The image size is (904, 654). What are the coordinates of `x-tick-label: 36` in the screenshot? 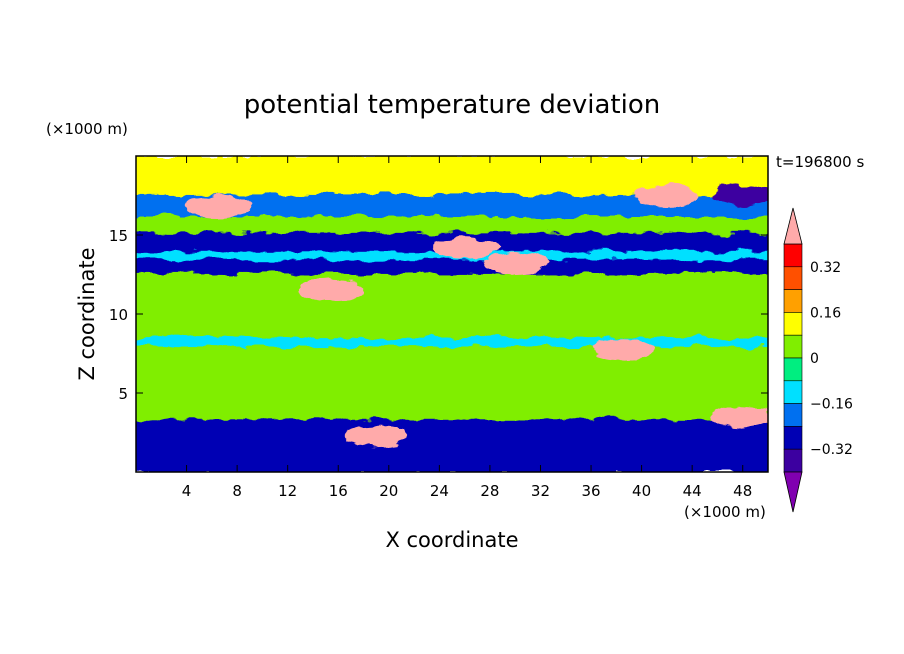 It's located at (590, 491).